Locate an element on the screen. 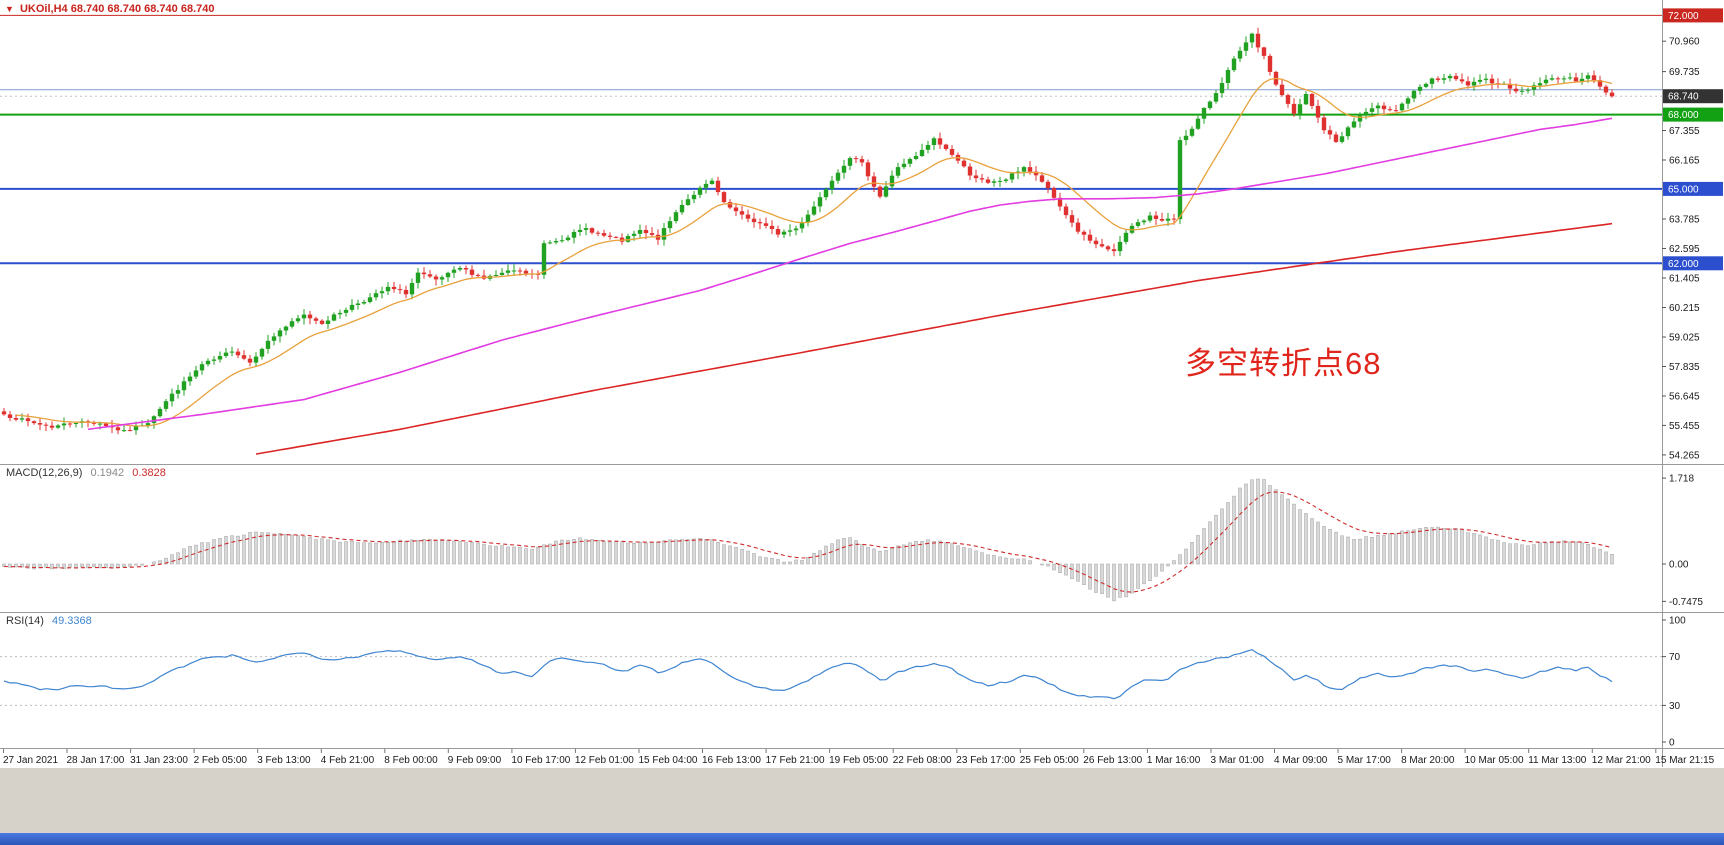 This screenshot has width=1724, height=845. symbol-dropdown-icon: ▼ is located at coordinates (9, 9).